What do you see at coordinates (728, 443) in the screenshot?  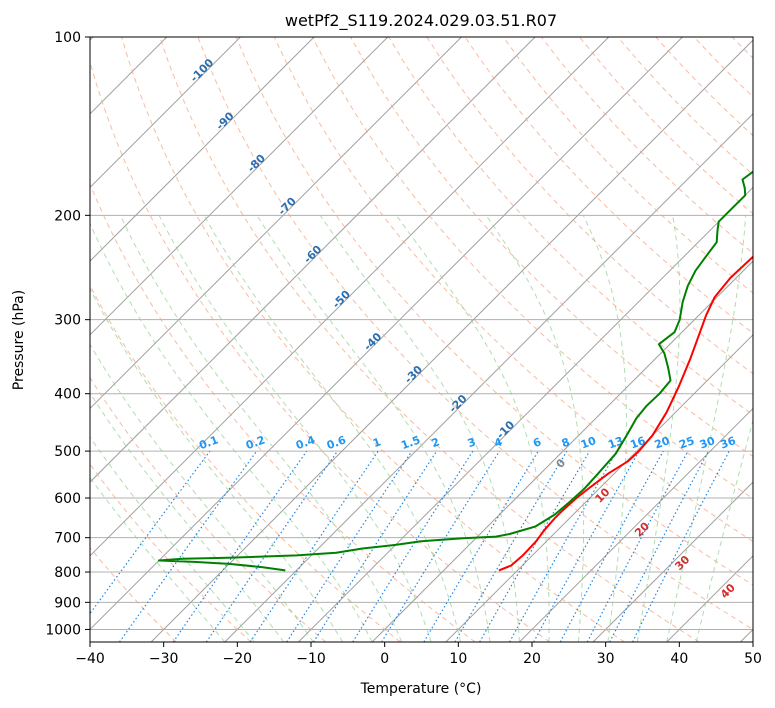 I see `mixing-ratio-label: 36` at bounding box center [728, 443].